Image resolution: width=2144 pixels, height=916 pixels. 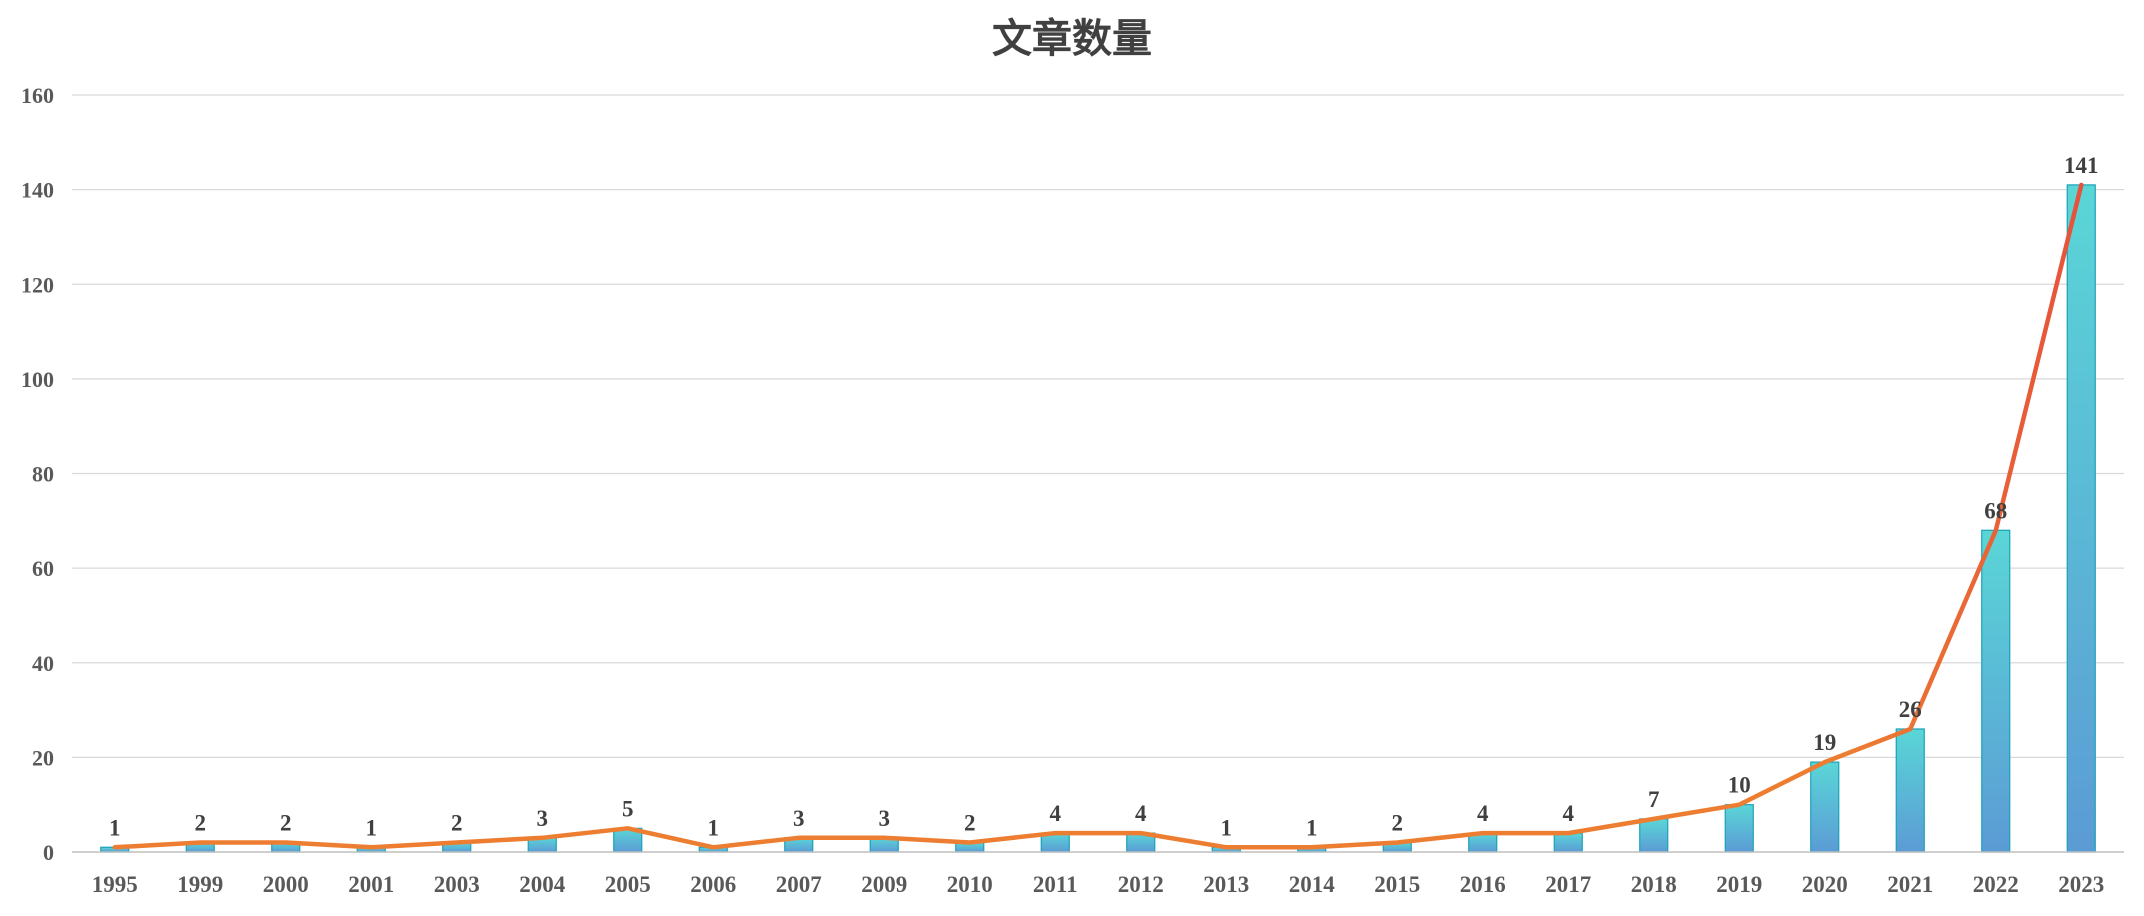 I want to click on x-tick-label: 2020, so click(x=1825, y=884).